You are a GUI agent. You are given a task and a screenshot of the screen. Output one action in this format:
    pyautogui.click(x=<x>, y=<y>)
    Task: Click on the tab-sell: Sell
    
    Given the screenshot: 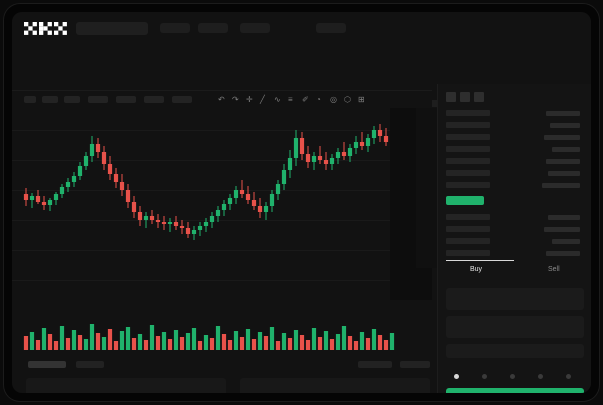 What is the action you would take?
    pyautogui.click(x=554, y=269)
    